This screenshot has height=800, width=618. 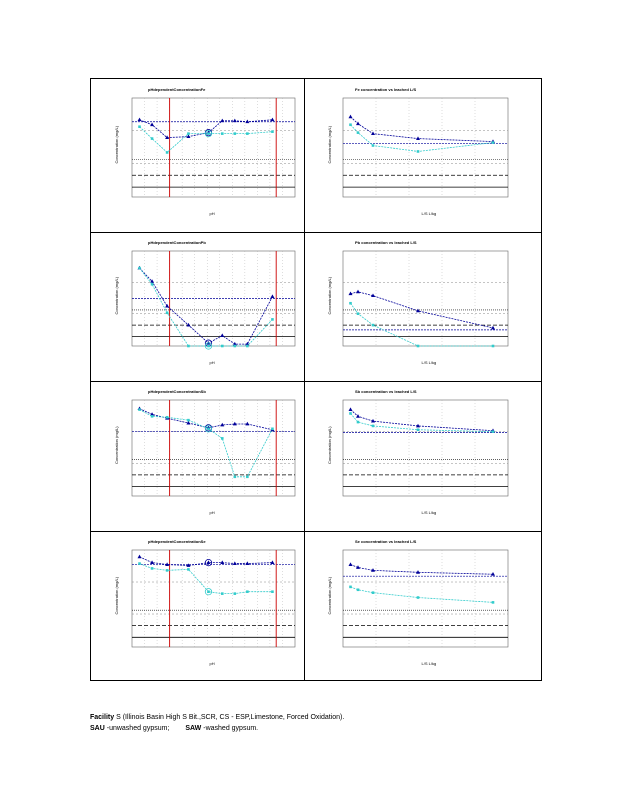 What do you see at coordinates (177, 89) in the screenshot?
I see `chart-title: pHdependentConcentrationFe` at bounding box center [177, 89].